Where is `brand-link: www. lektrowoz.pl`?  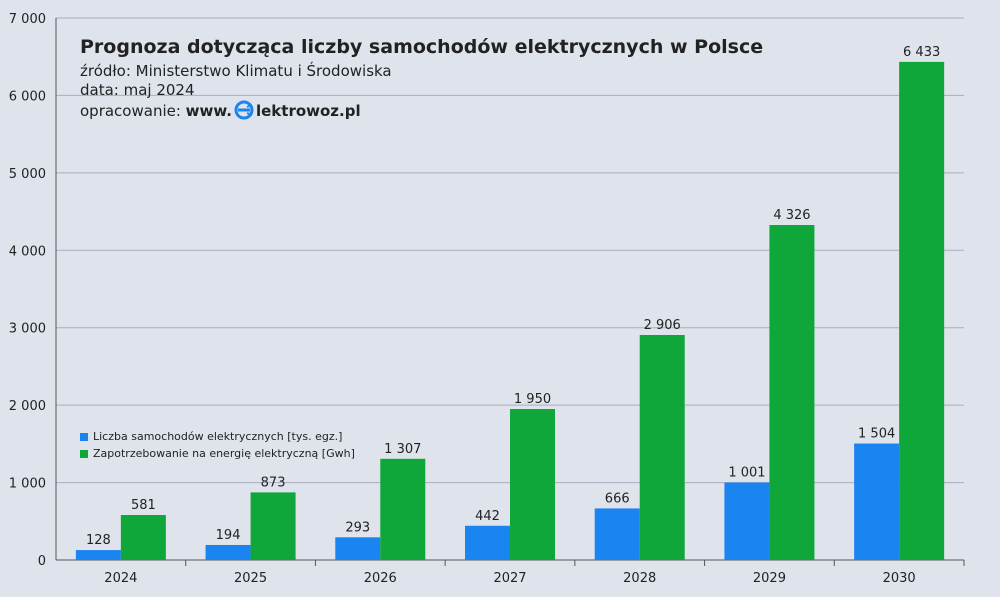 brand-link: www. lektrowoz.pl is located at coordinates (273, 110).